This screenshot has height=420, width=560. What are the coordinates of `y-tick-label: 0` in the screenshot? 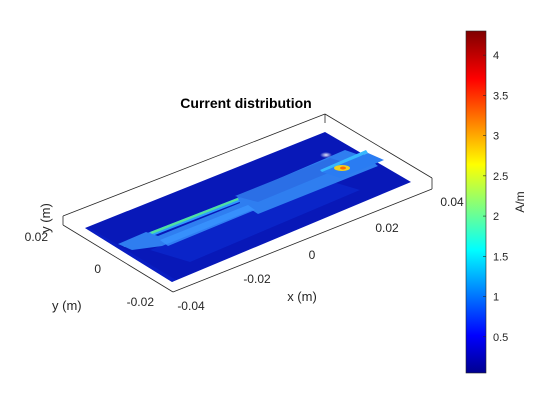 It's located at (97, 269).